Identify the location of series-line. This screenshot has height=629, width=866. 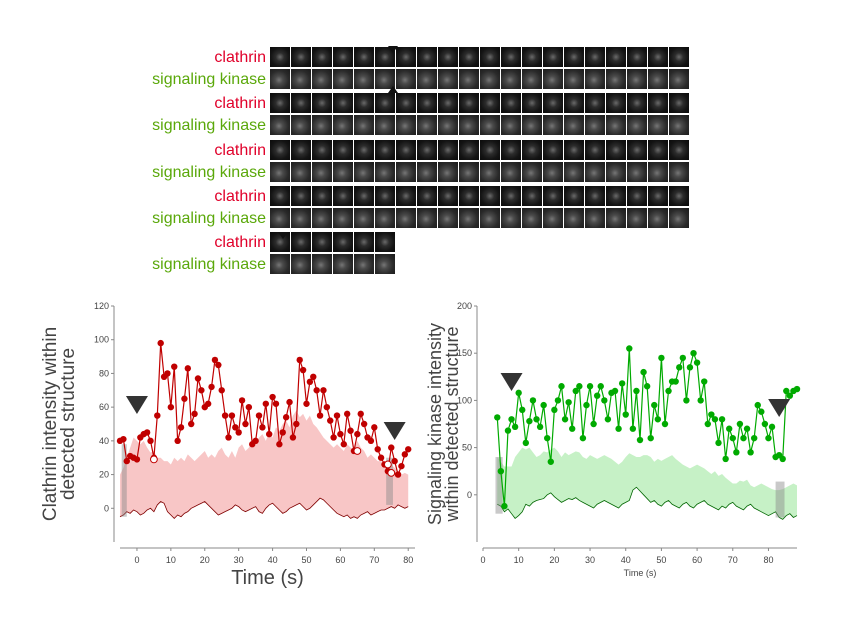
(264, 410).